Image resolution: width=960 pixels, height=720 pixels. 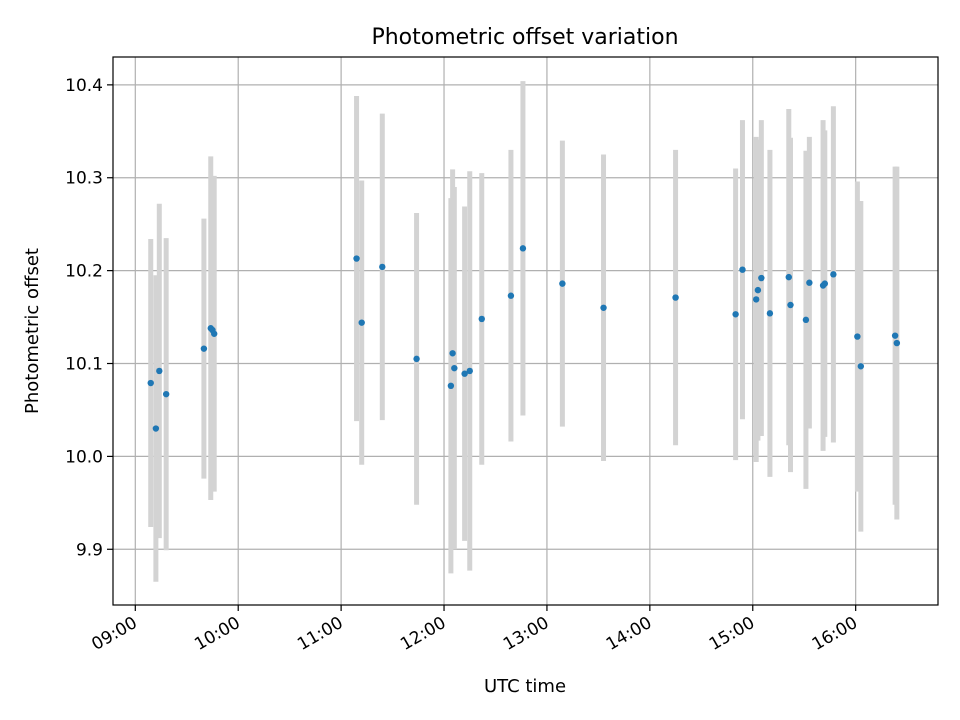 I want to click on x-tick-label: 14:00, so click(x=629, y=634).